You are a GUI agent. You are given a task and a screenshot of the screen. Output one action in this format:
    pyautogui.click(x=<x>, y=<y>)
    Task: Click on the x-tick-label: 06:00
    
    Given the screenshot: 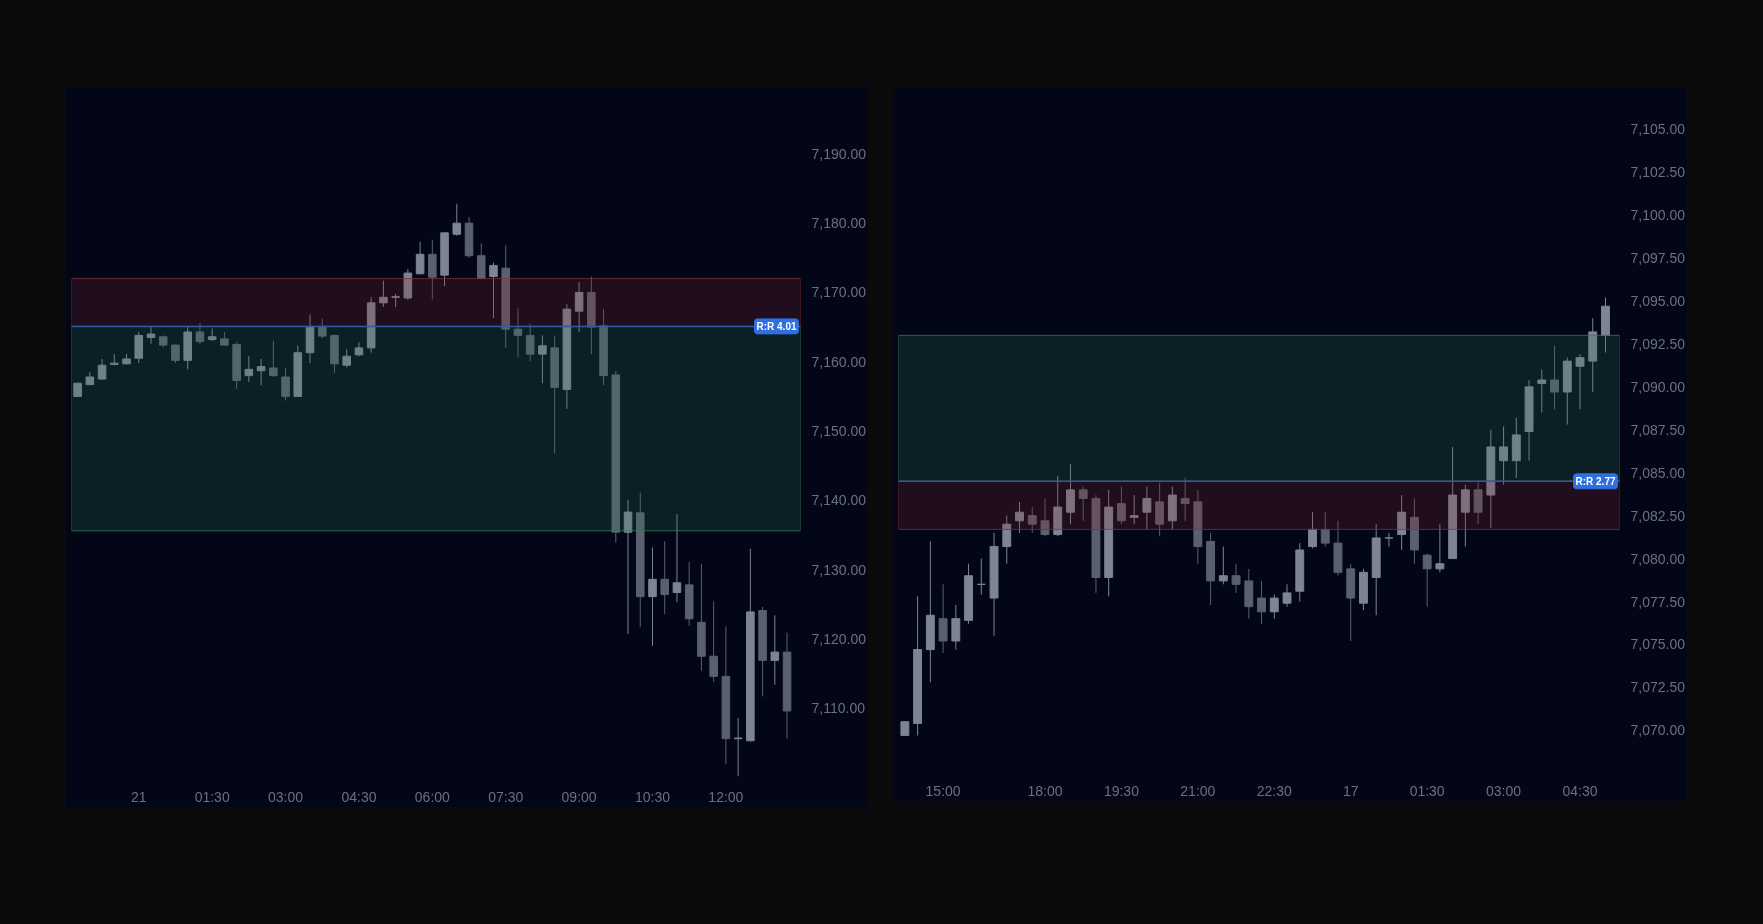 What is the action you would take?
    pyautogui.click(x=432, y=796)
    